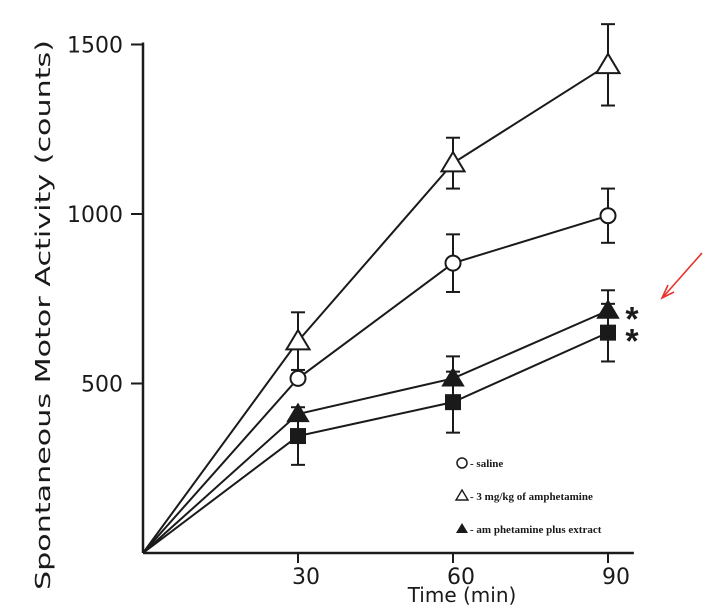 This screenshot has width=704, height=613. What do you see at coordinates (102, 385) in the screenshot?
I see `y-tick-label: 500` at bounding box center [102, 385].